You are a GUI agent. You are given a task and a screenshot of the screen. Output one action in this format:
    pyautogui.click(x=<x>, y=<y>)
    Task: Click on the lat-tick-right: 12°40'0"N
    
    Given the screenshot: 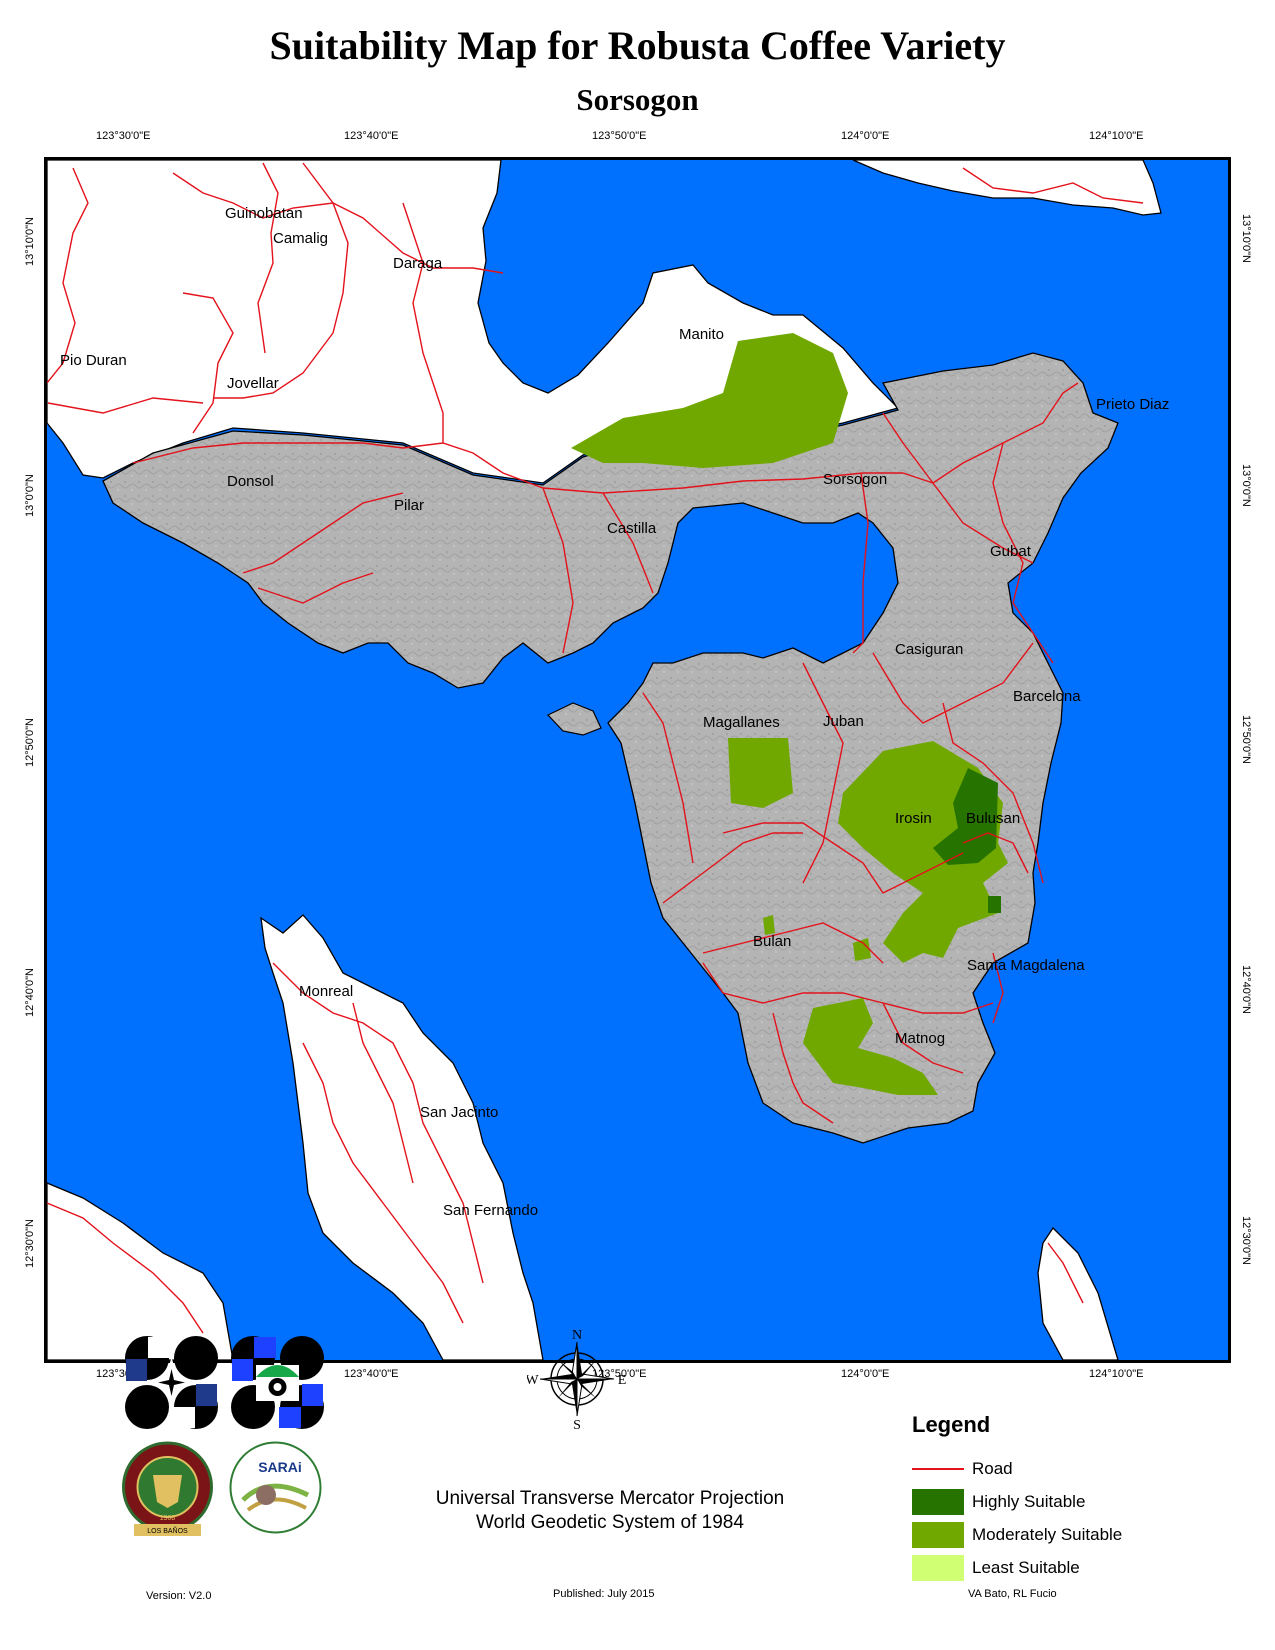 What is the action you would take?
    pyautogui.click(x=1246, y=989)
    